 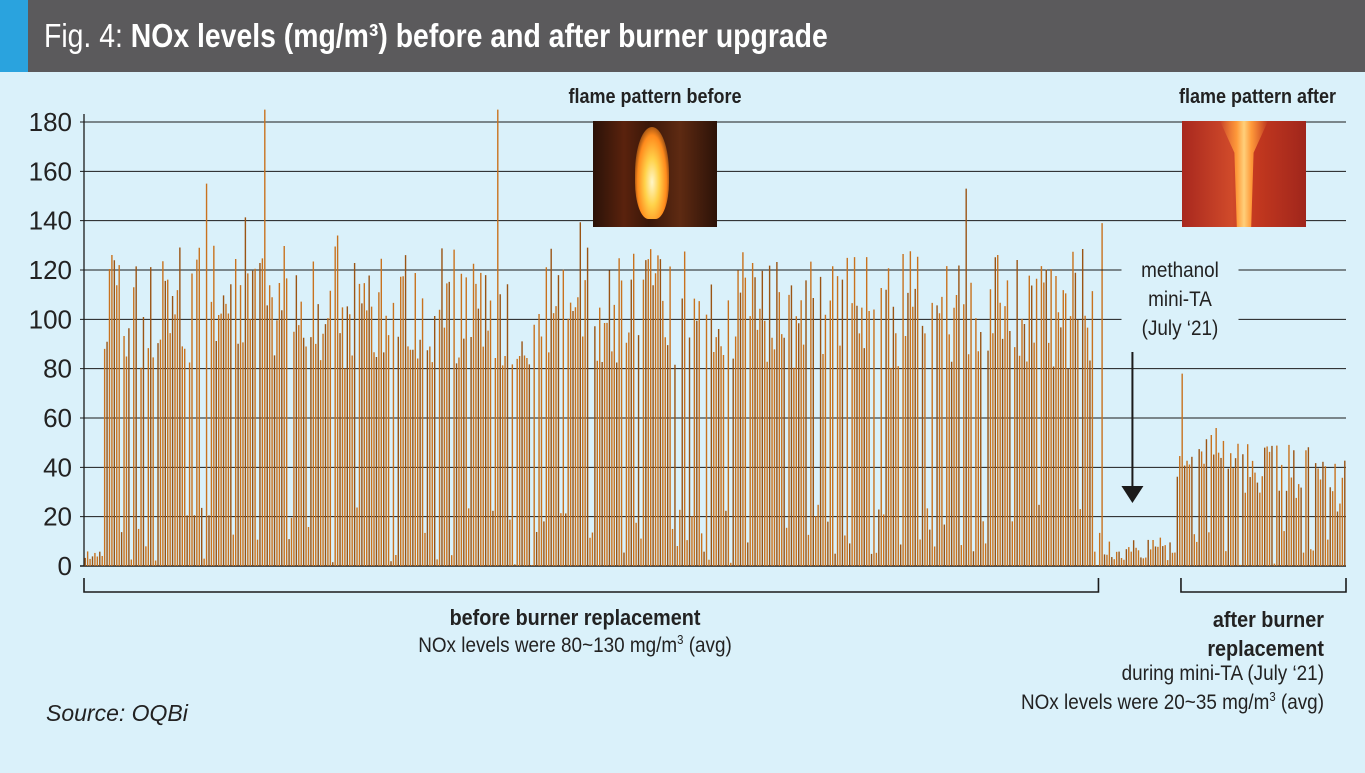 What do you see at coordinates (655, 97) in the screenshot?
I see `flame-before-label: flame pattern before` at bounding box center [655, 97].